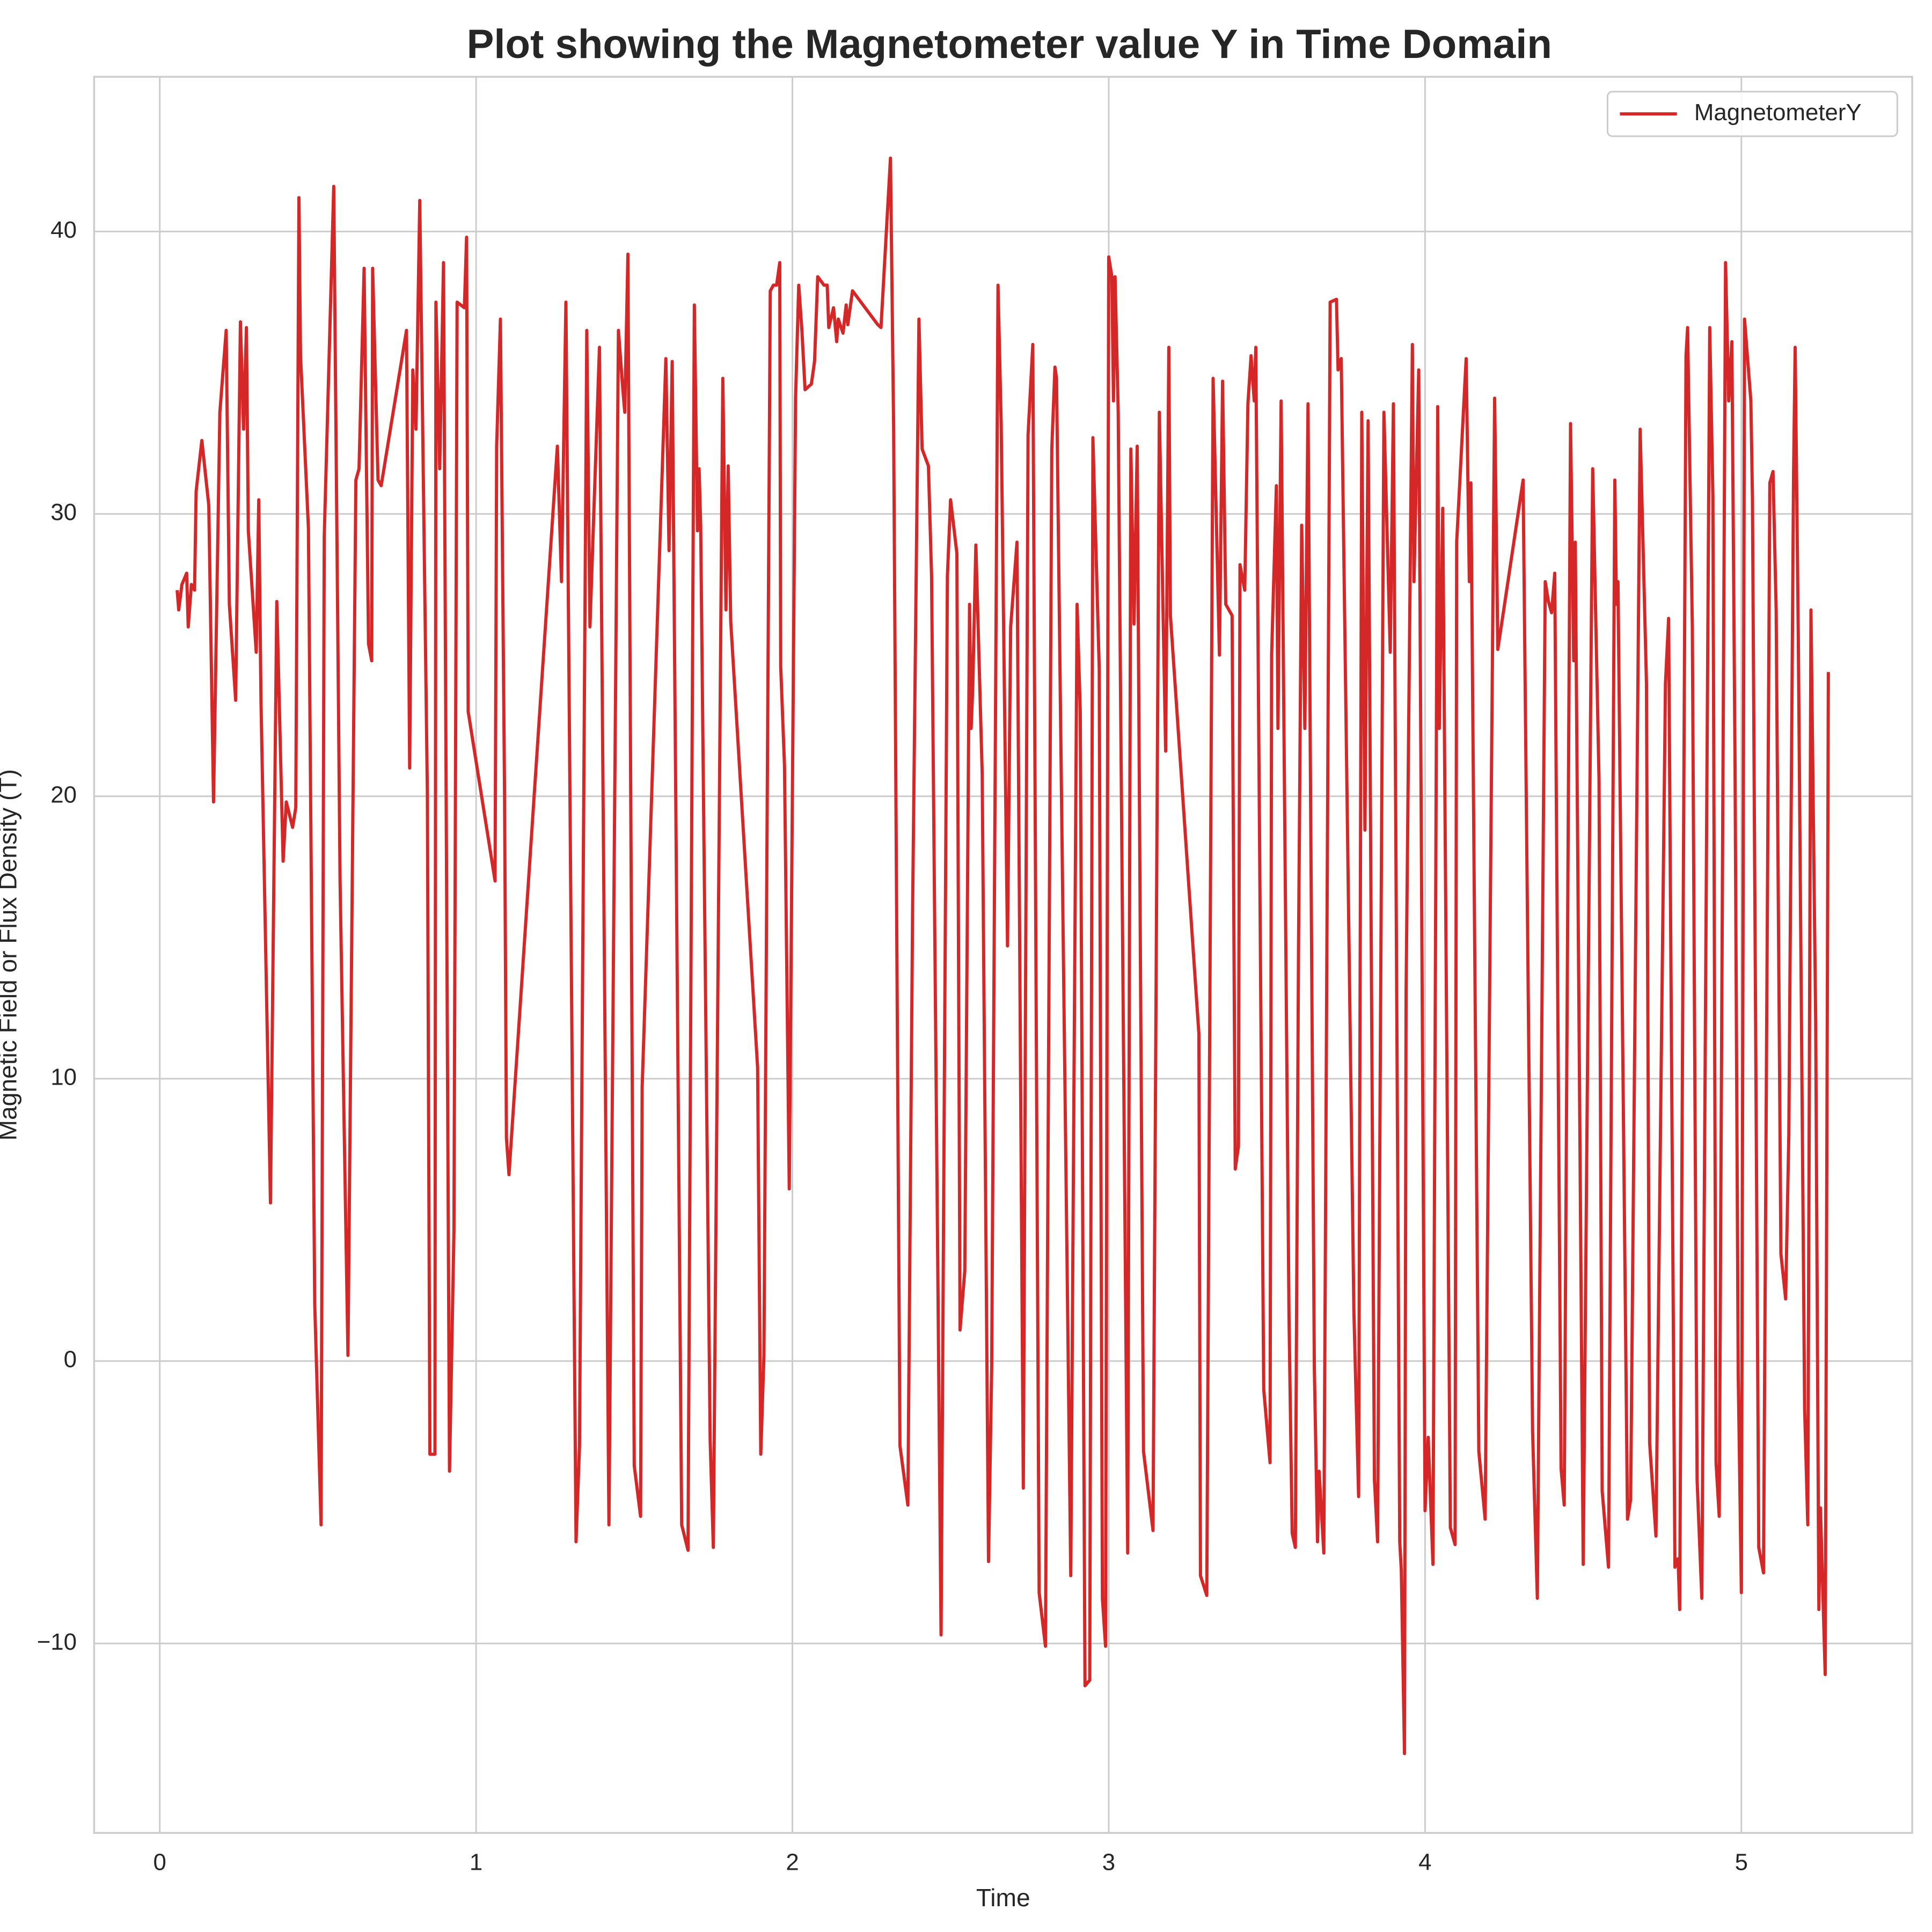 The image size is (1932, 1932). I want to click on x-tick-label: 4, so click(1424, 1862).